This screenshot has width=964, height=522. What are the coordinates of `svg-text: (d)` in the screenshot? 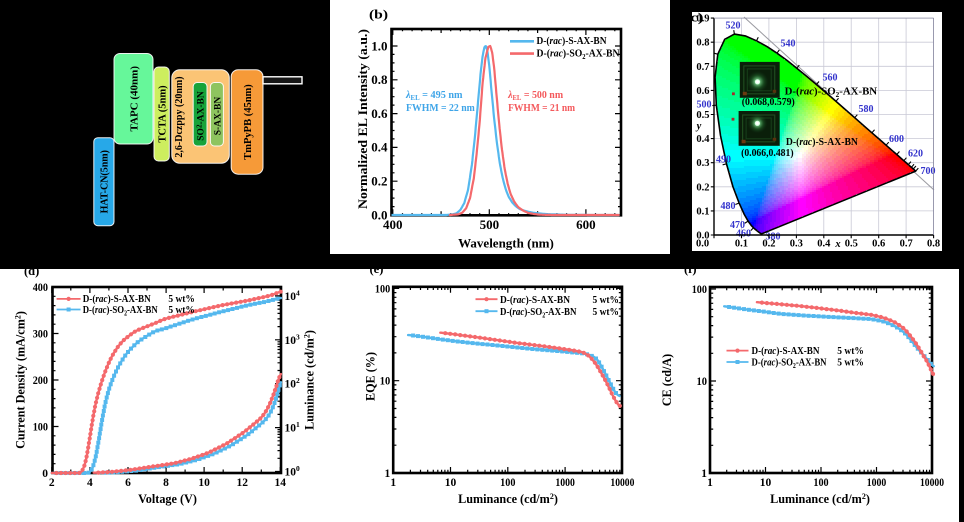 It's located at (31, 271).